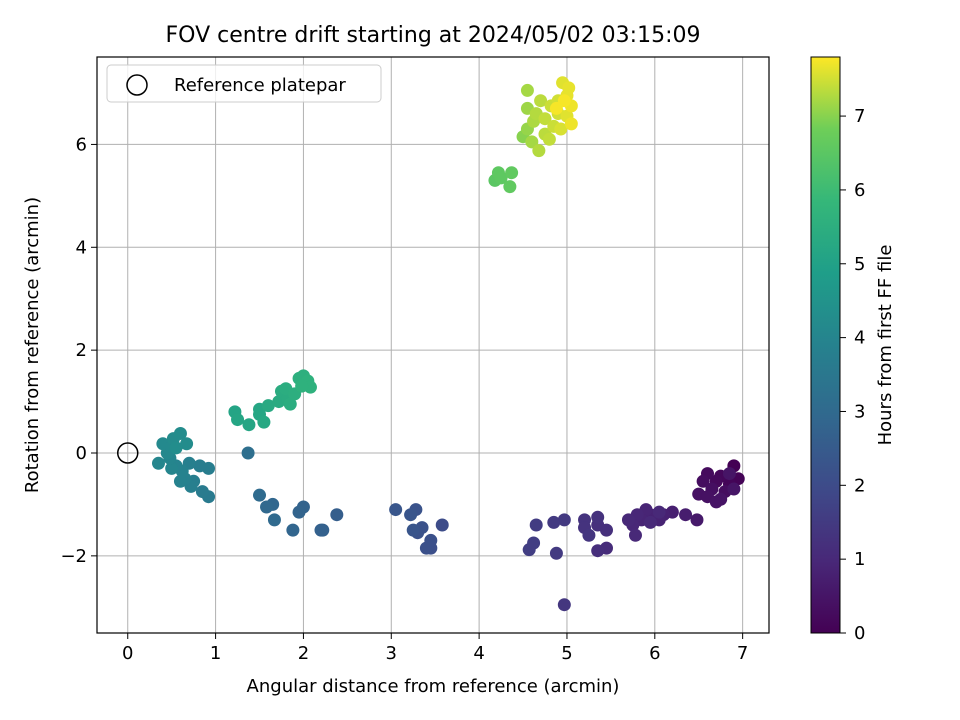  I want to click on legend-reference-icon, so click(137, 85).